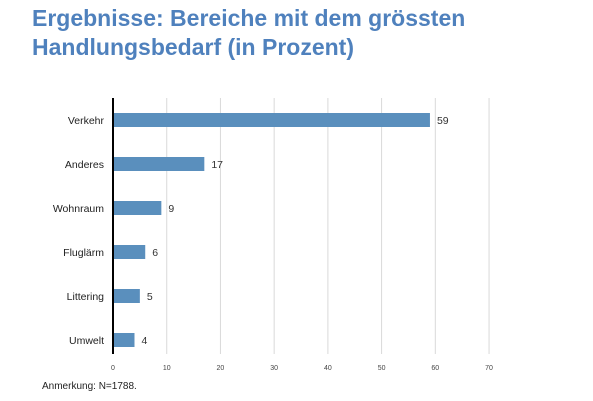 This screenshot has width=593, height=401. I want to click on x-tick-label: 50, so click(382, 368).